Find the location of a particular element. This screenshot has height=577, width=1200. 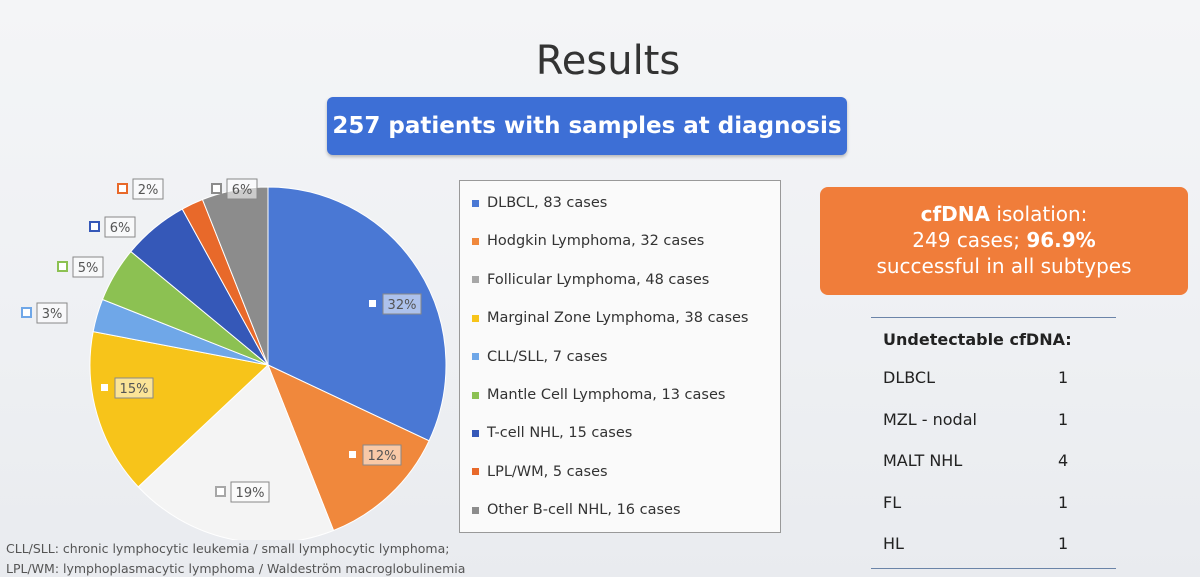

table-row: DLBCL 1 is located at coordinates (975, 377).